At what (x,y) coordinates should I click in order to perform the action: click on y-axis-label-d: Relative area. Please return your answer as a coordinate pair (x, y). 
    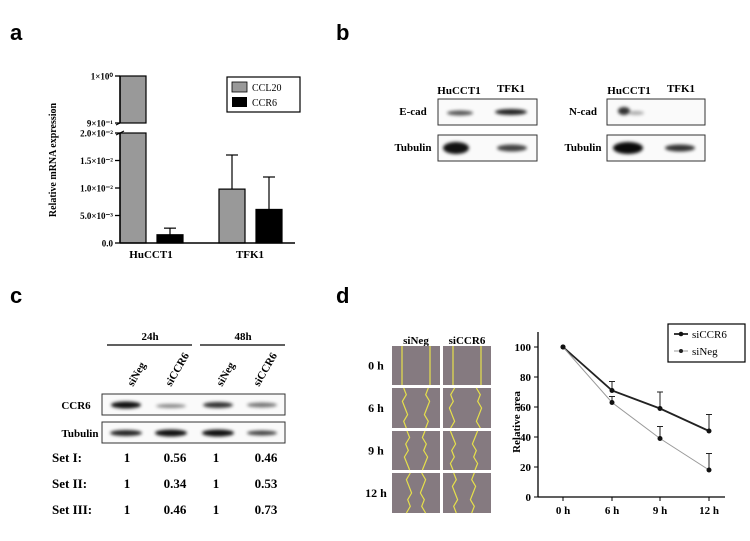
    Looking at the image, I should click on (517, 422).